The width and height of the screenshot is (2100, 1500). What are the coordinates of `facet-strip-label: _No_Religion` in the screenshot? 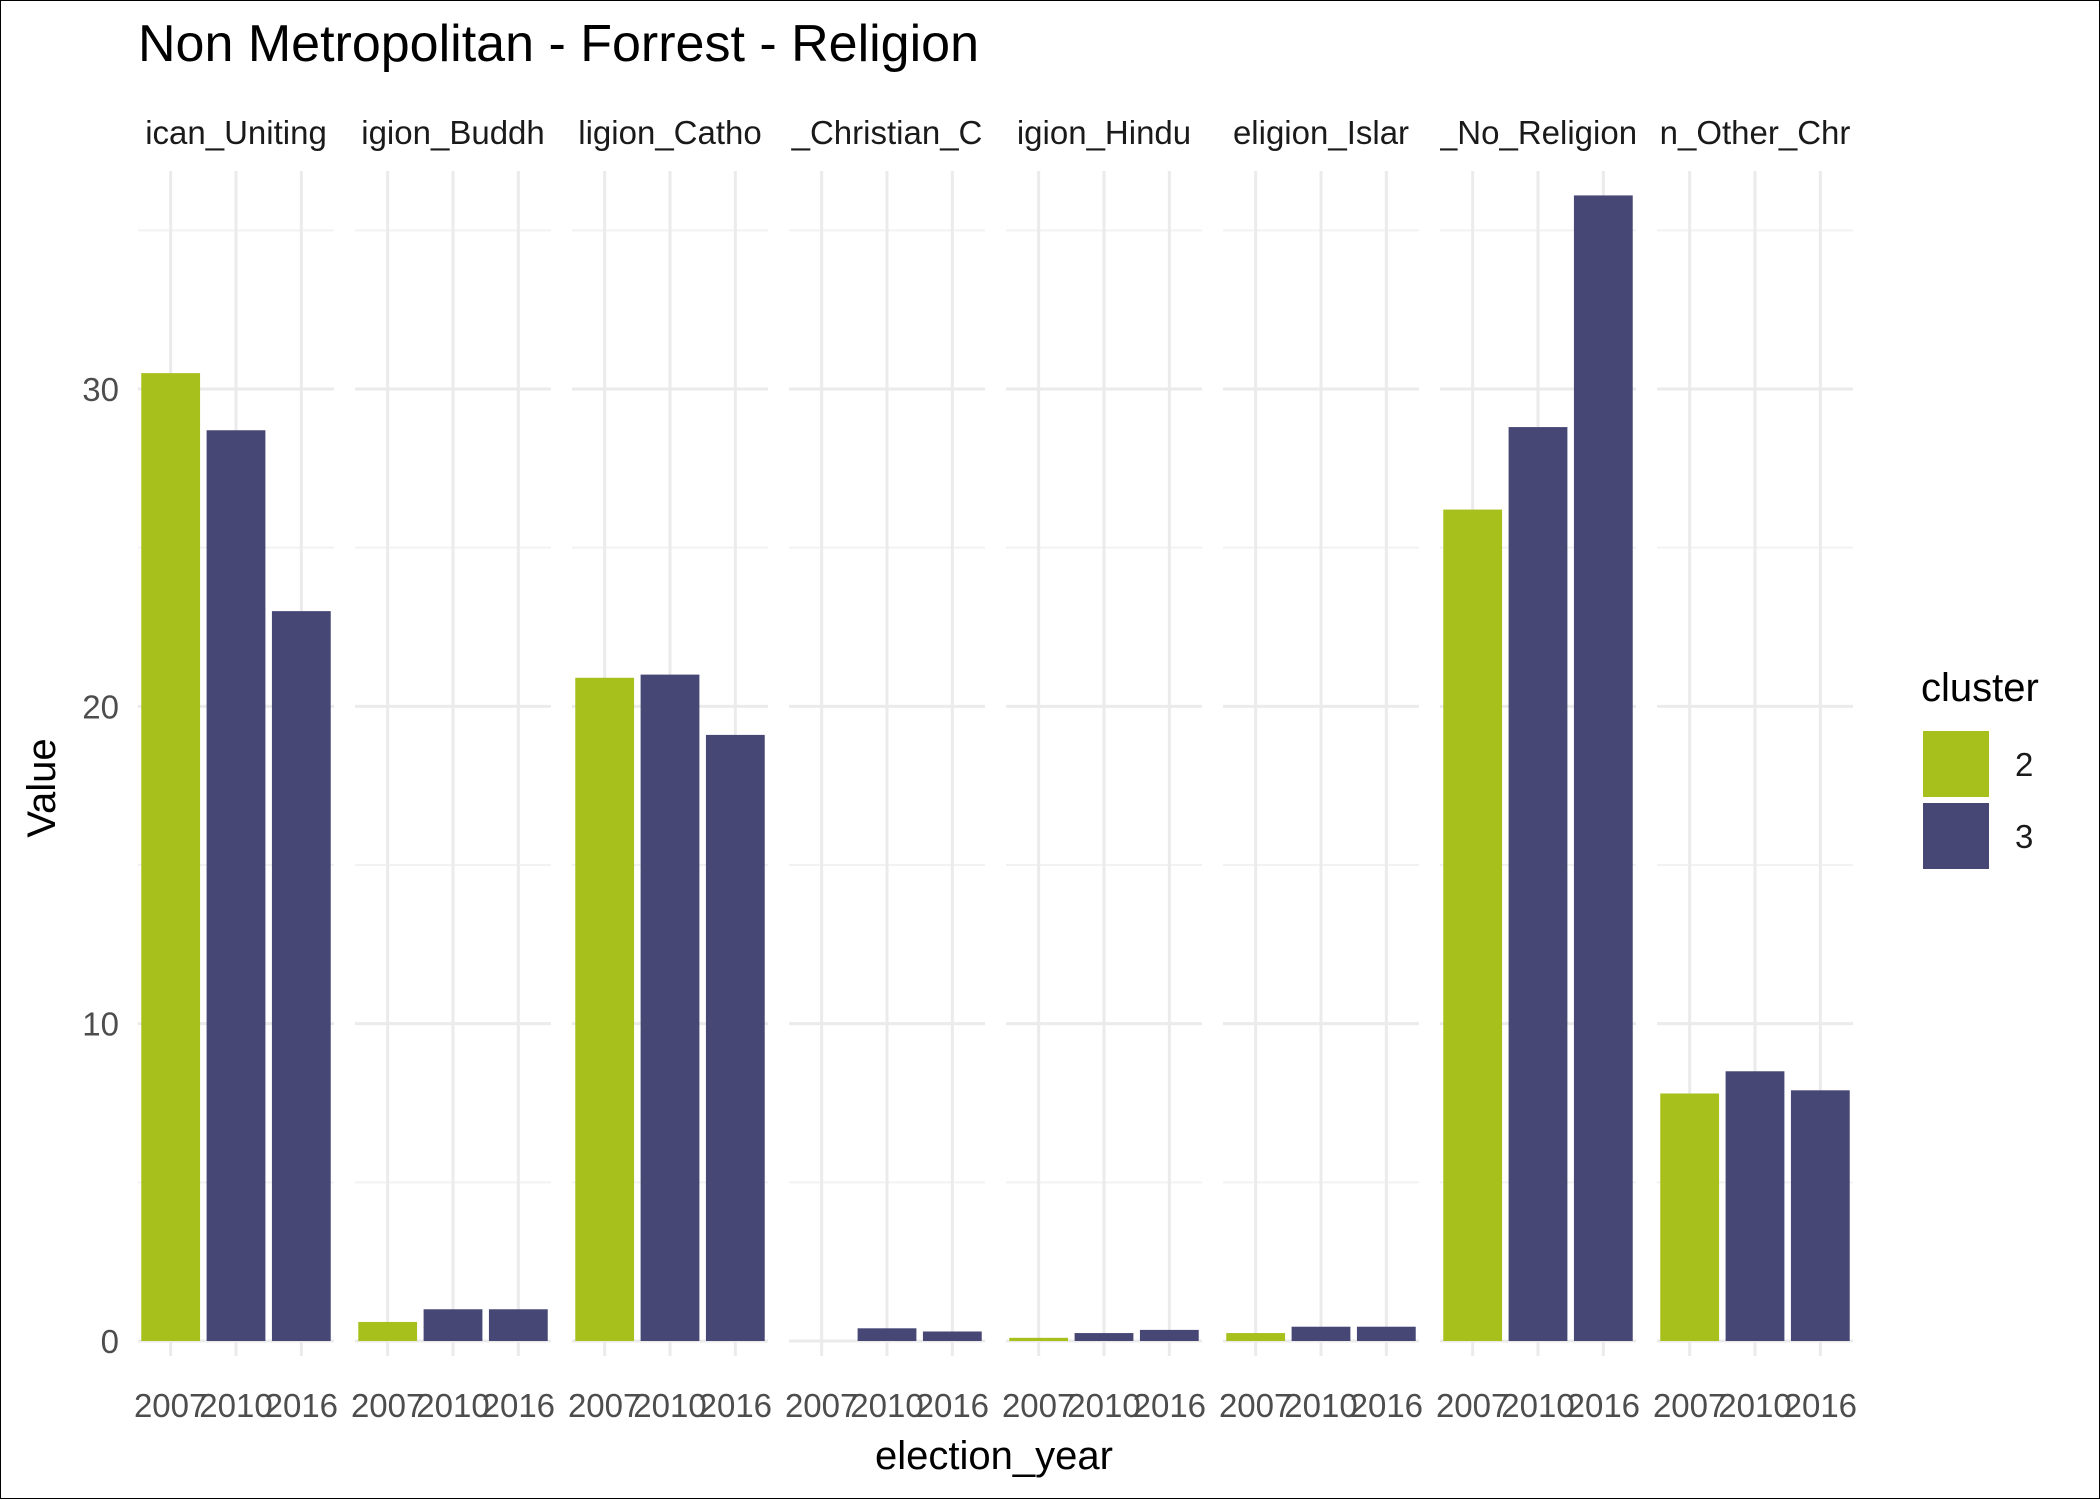 It's located at (1537, 132).